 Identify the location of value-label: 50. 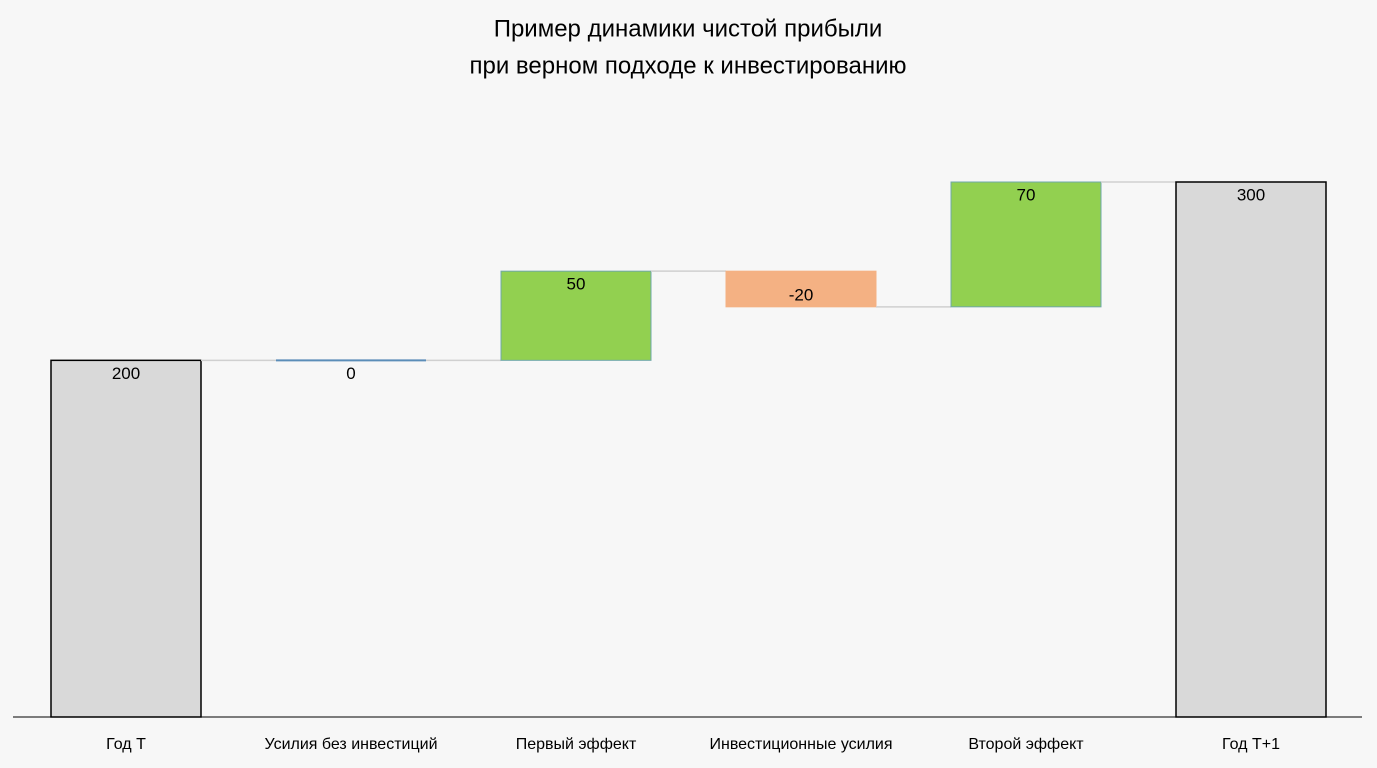
(576, 284).